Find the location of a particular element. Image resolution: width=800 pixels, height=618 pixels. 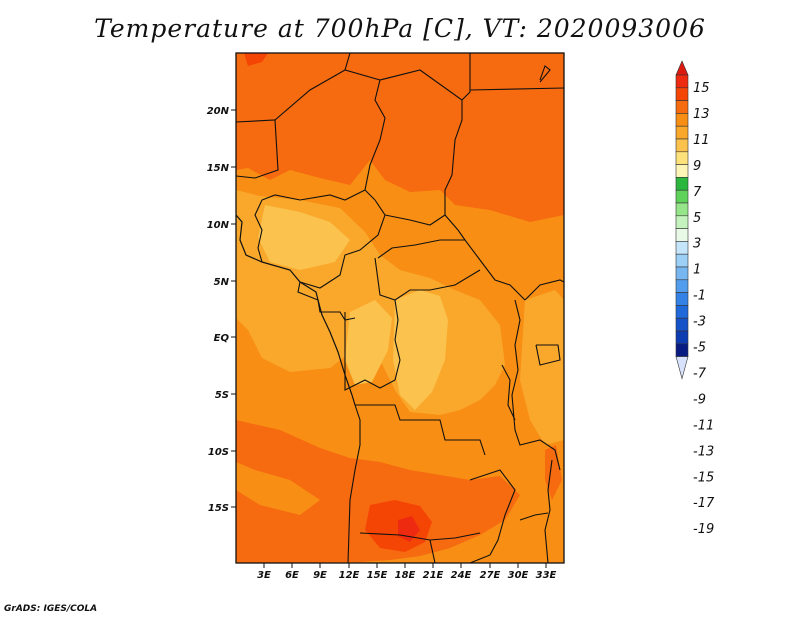

lon-tick-label: 30E is located at coordinates (518, 575).